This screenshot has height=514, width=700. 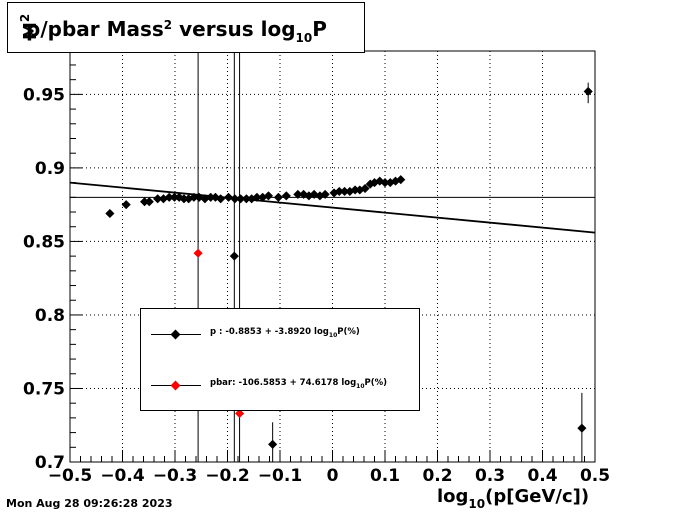 I want to click on chart-title: p/pbar Mass2 versus log10P, so click(x=176, y=31).